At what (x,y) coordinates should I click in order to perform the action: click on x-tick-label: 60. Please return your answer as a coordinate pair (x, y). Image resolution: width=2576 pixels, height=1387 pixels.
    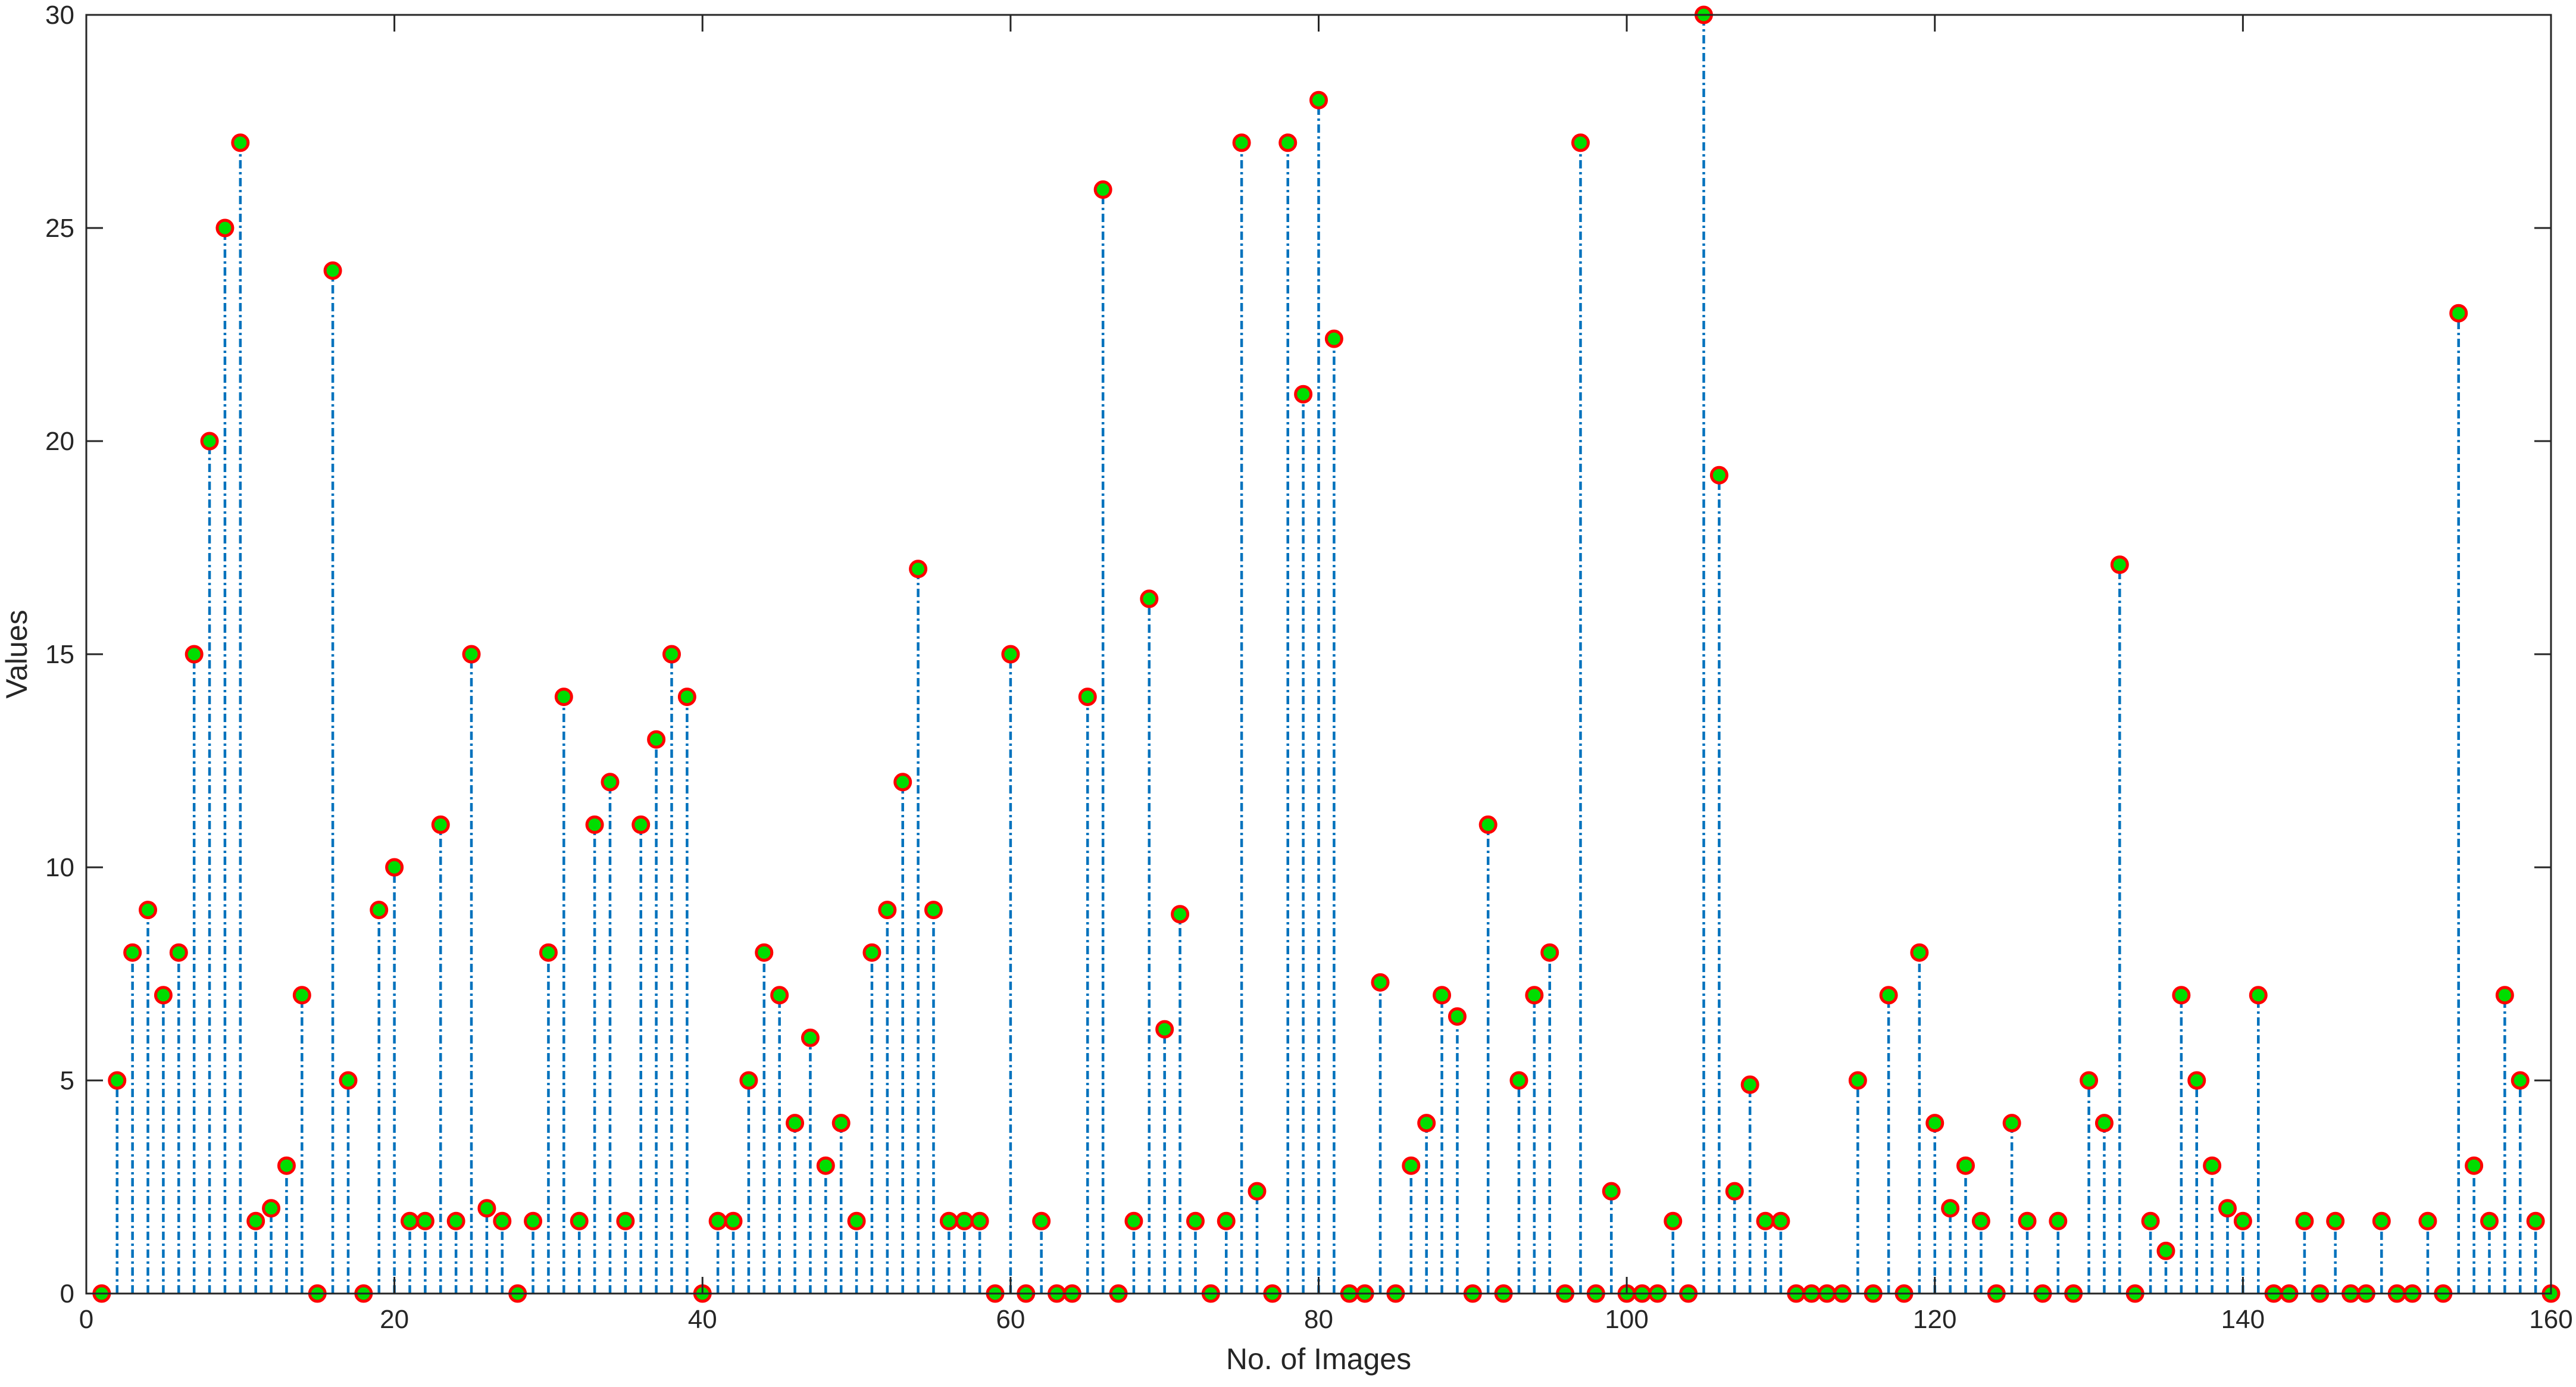
    Looking at the image, I should click on (1010, 1319).